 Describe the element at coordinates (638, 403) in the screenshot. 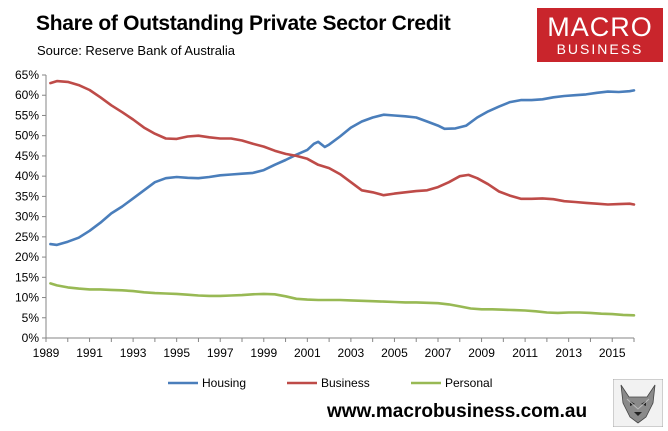

I see `wolf-head-icon` at that location.